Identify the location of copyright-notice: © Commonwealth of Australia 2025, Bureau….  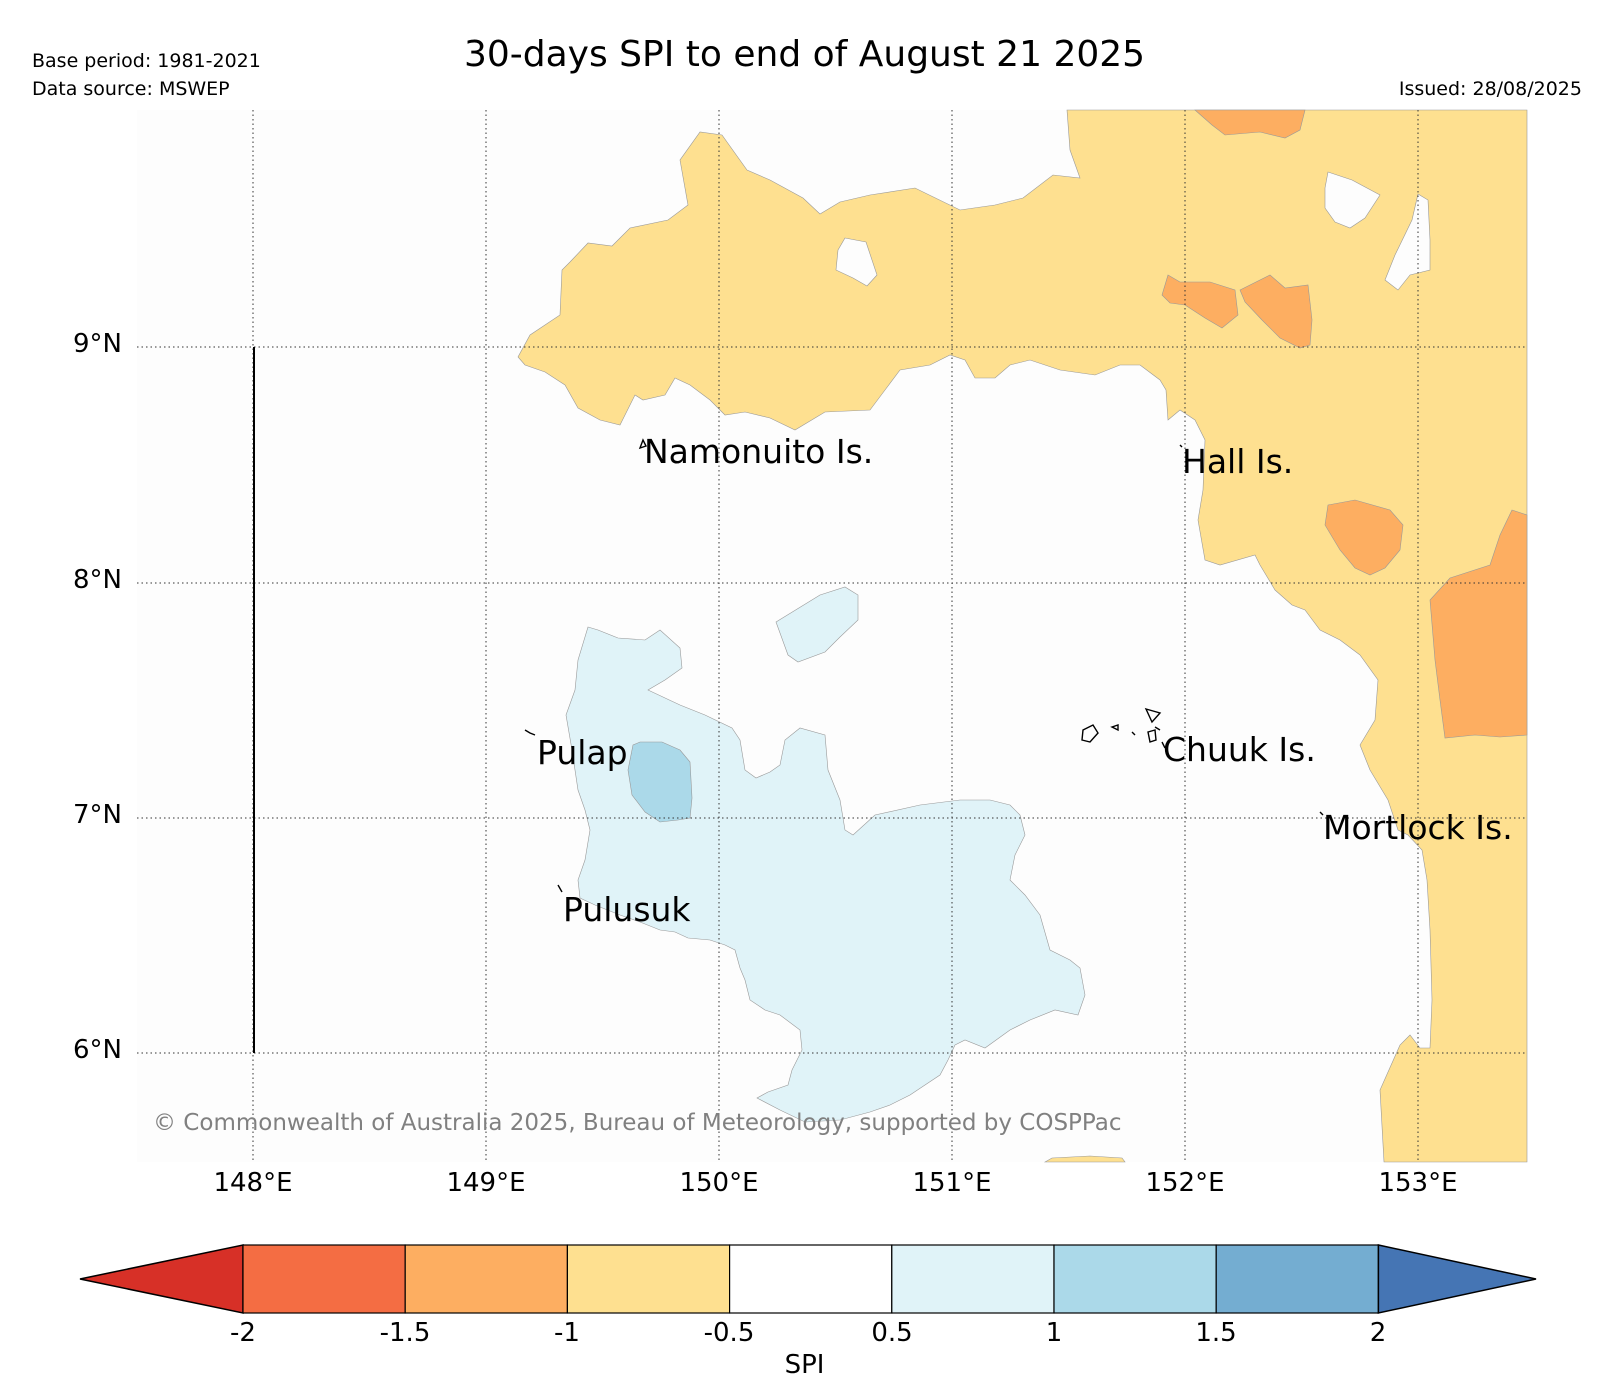
(637, 1123).